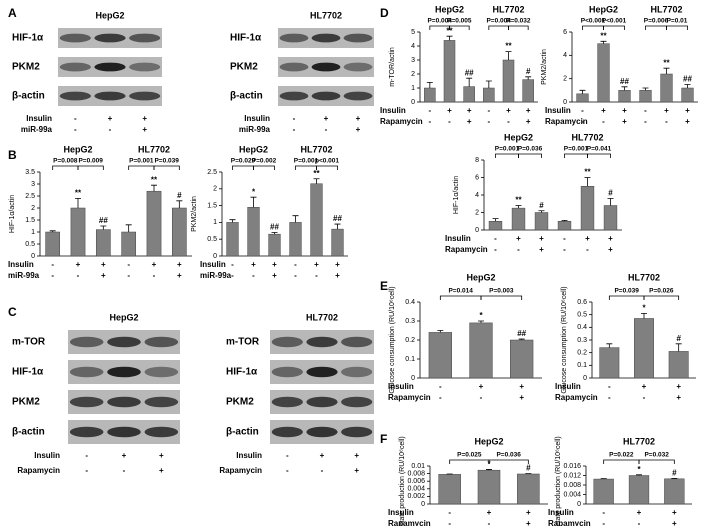  Describe the element at coordinates (599, 149) in the screenshot. I see `comparison-label: P=0.041` at that location.